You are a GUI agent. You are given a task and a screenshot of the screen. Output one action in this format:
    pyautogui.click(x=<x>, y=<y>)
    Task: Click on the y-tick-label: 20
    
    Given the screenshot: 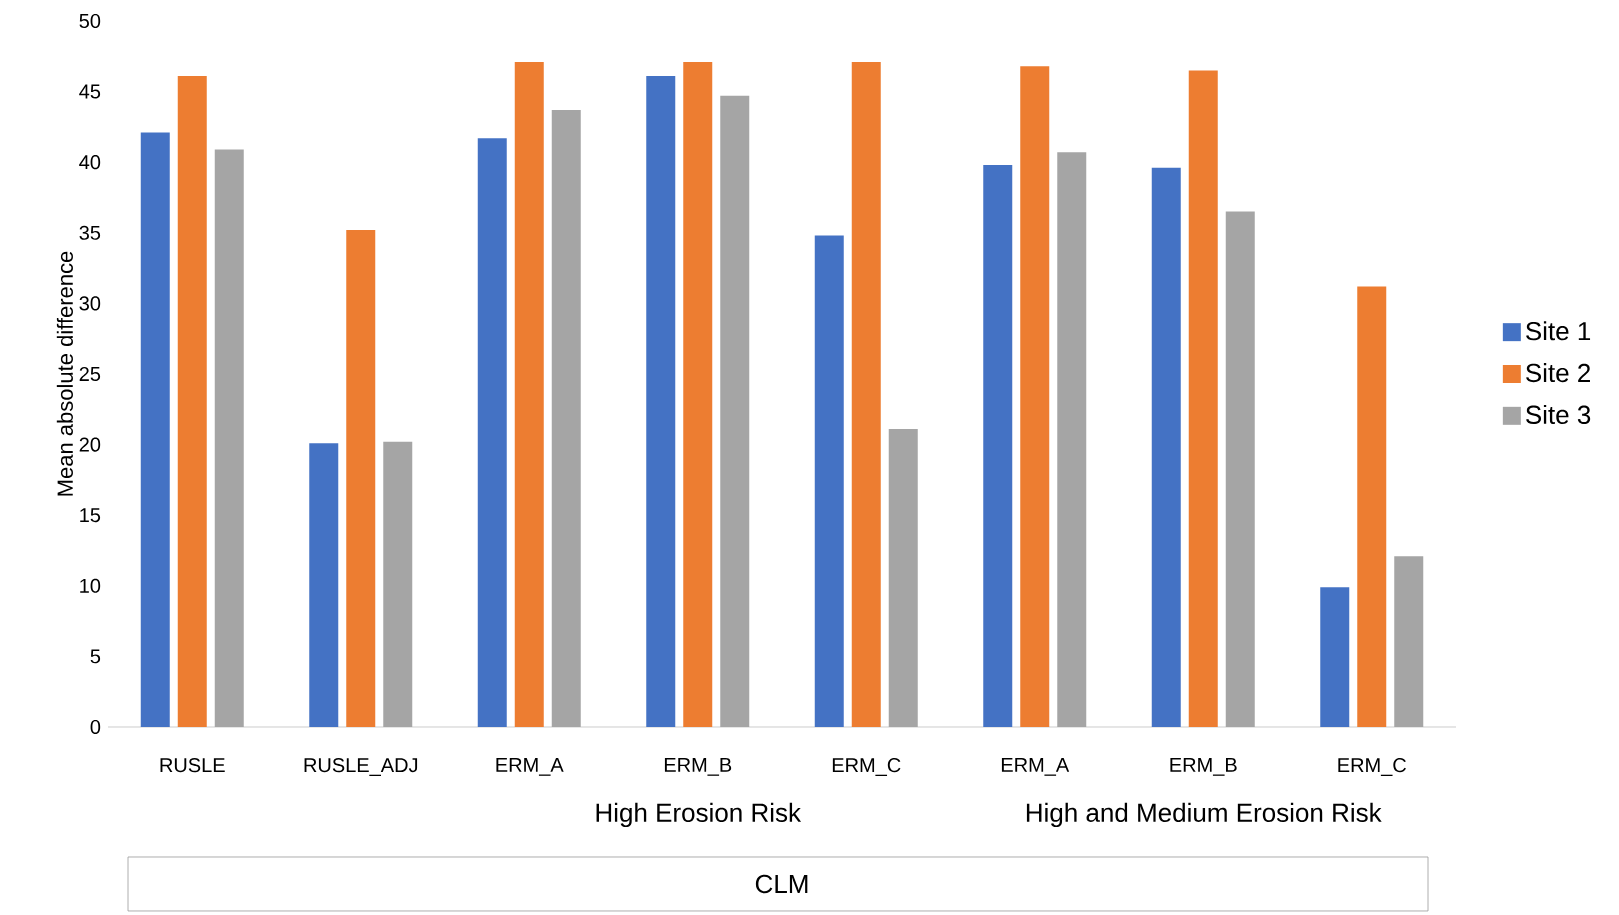 What is the action you would take?
    pyautogui.click(x=90, y=444)
    